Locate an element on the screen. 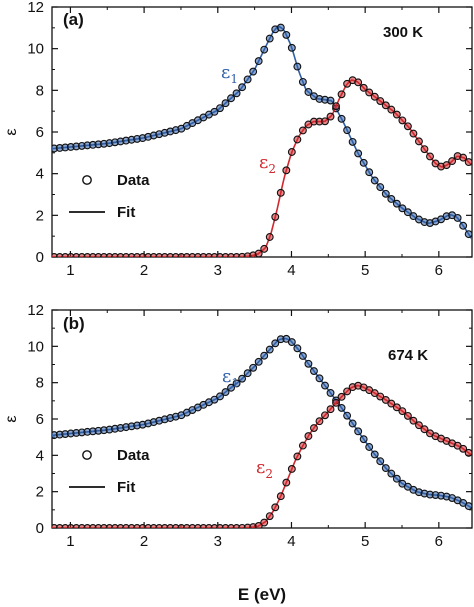  legend-data-label: Data is located at coordinates (133, 180).